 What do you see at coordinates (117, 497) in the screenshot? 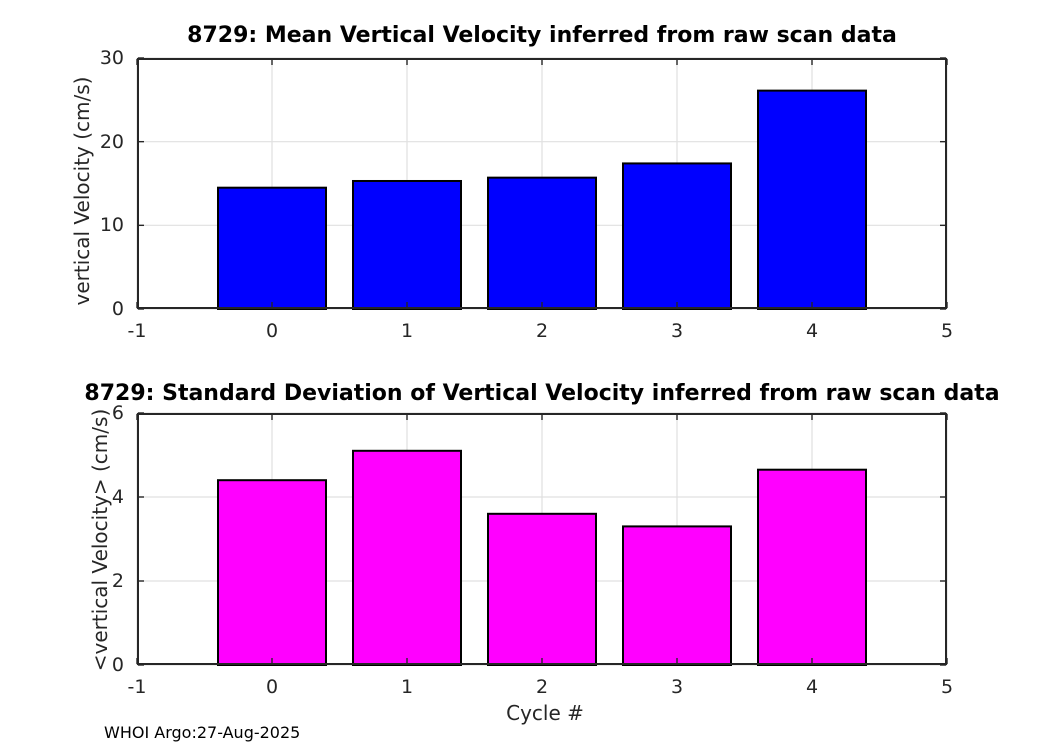
I see `y-tick-label: 4` at bounding box center [117, 497].